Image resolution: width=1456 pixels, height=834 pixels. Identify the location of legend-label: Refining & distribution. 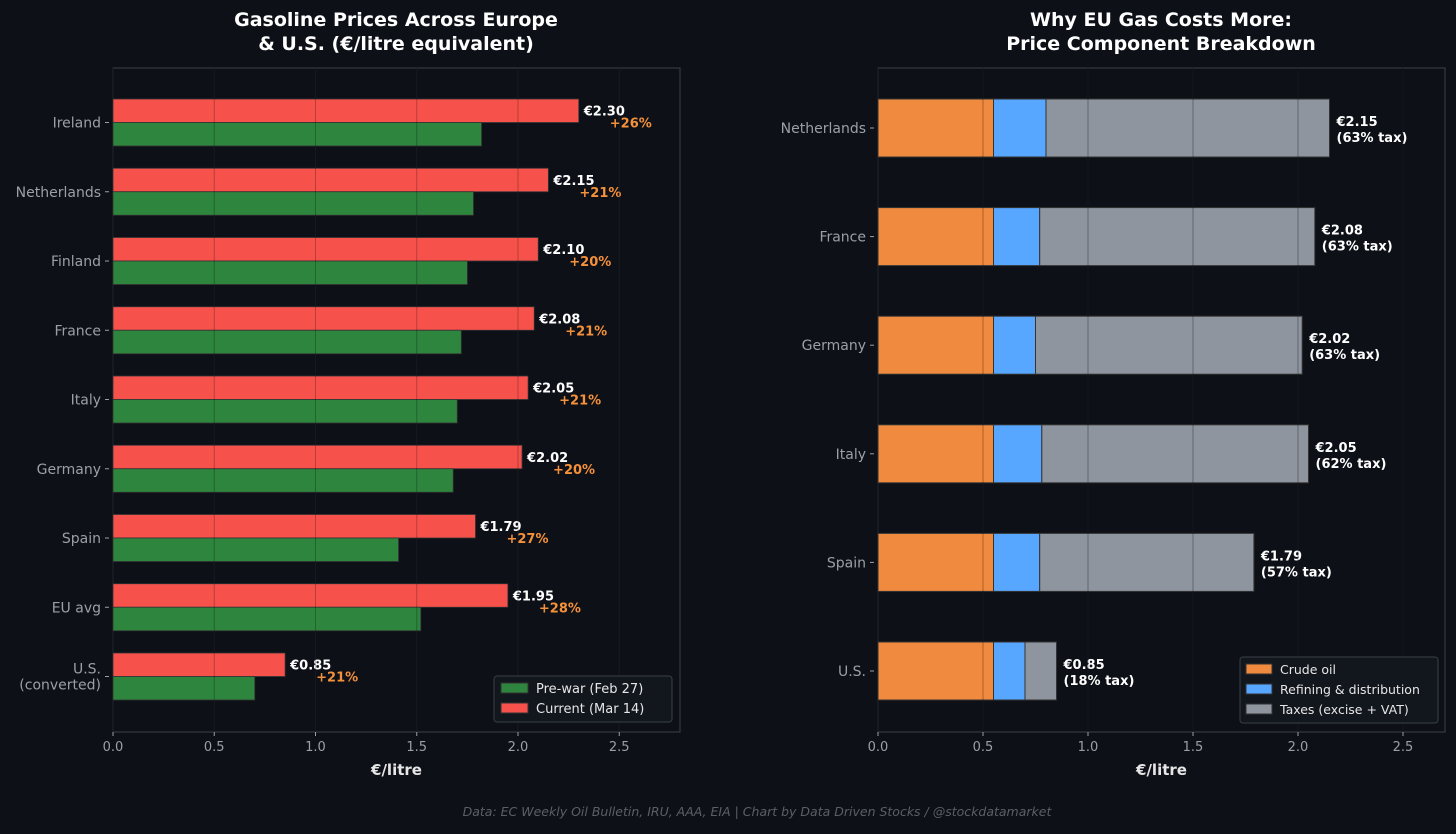
(1350, 689).